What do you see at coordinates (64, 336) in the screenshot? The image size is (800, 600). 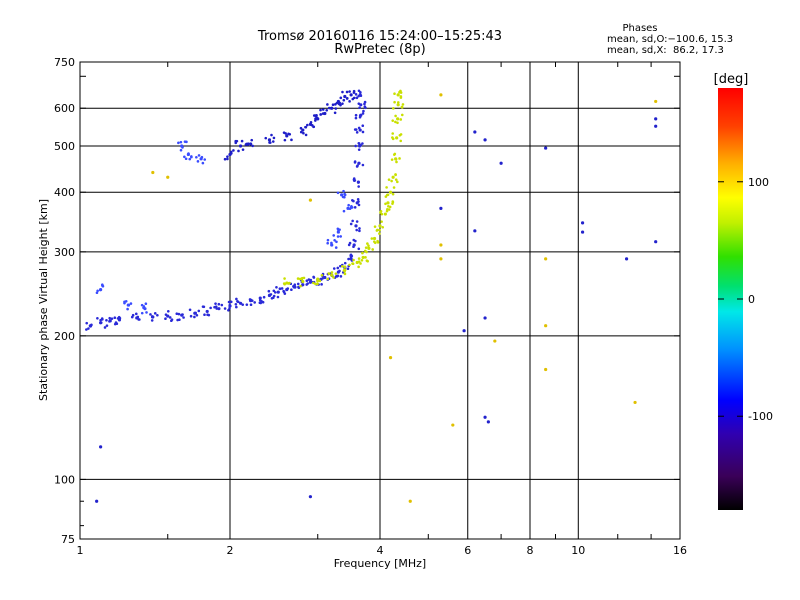 I see `y-tick-label: 200` at bounding box center [64, 336].